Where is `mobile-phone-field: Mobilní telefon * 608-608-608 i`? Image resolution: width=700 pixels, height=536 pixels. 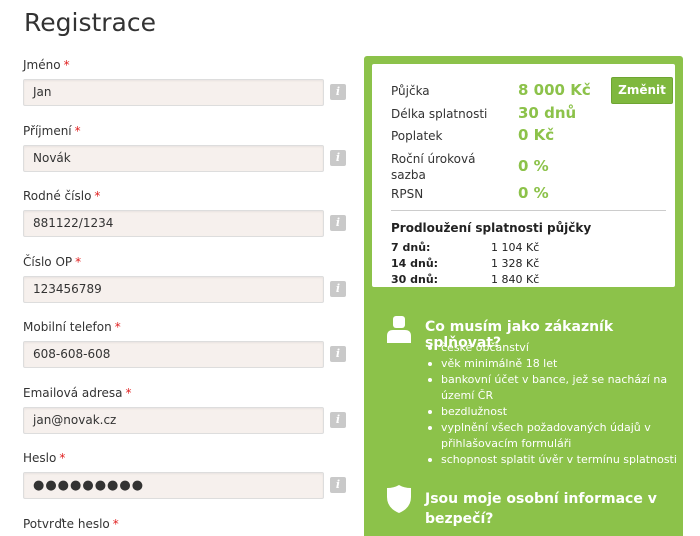
mobile-phone-field: Mobilní telefon * 608-608-608 i is located at coordinates (188, 344).